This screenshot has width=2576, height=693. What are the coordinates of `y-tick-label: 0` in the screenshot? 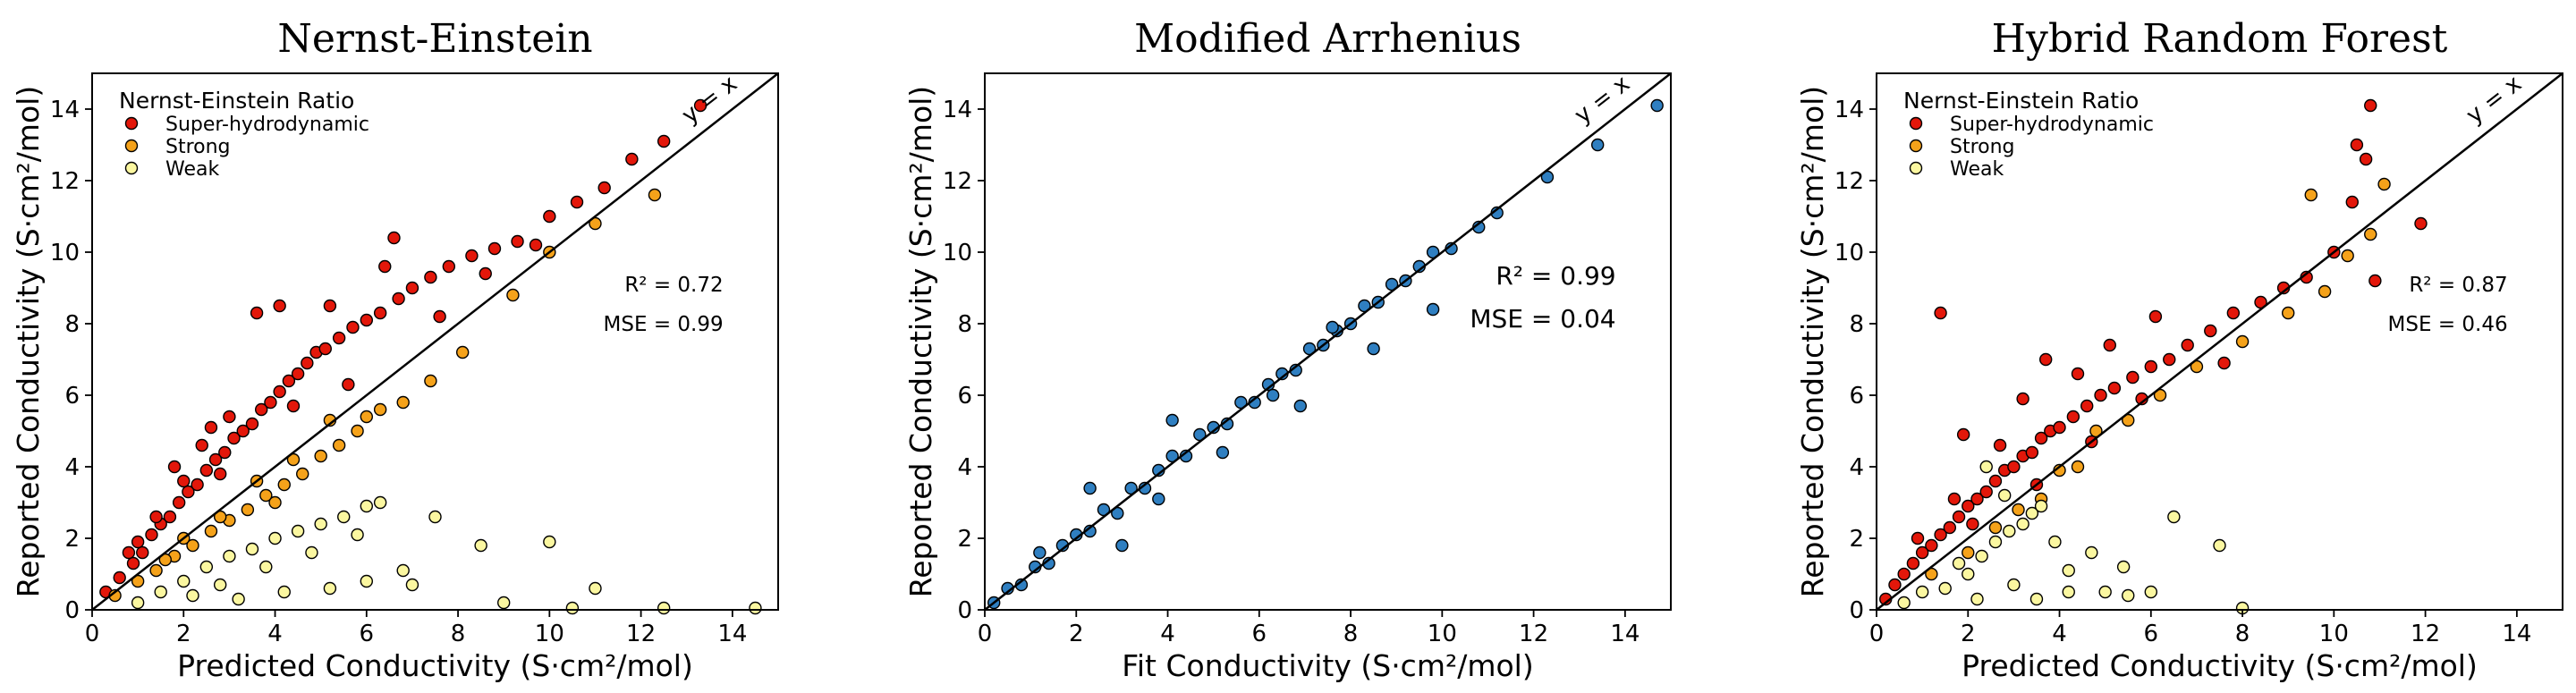 It's located at (964, 610).